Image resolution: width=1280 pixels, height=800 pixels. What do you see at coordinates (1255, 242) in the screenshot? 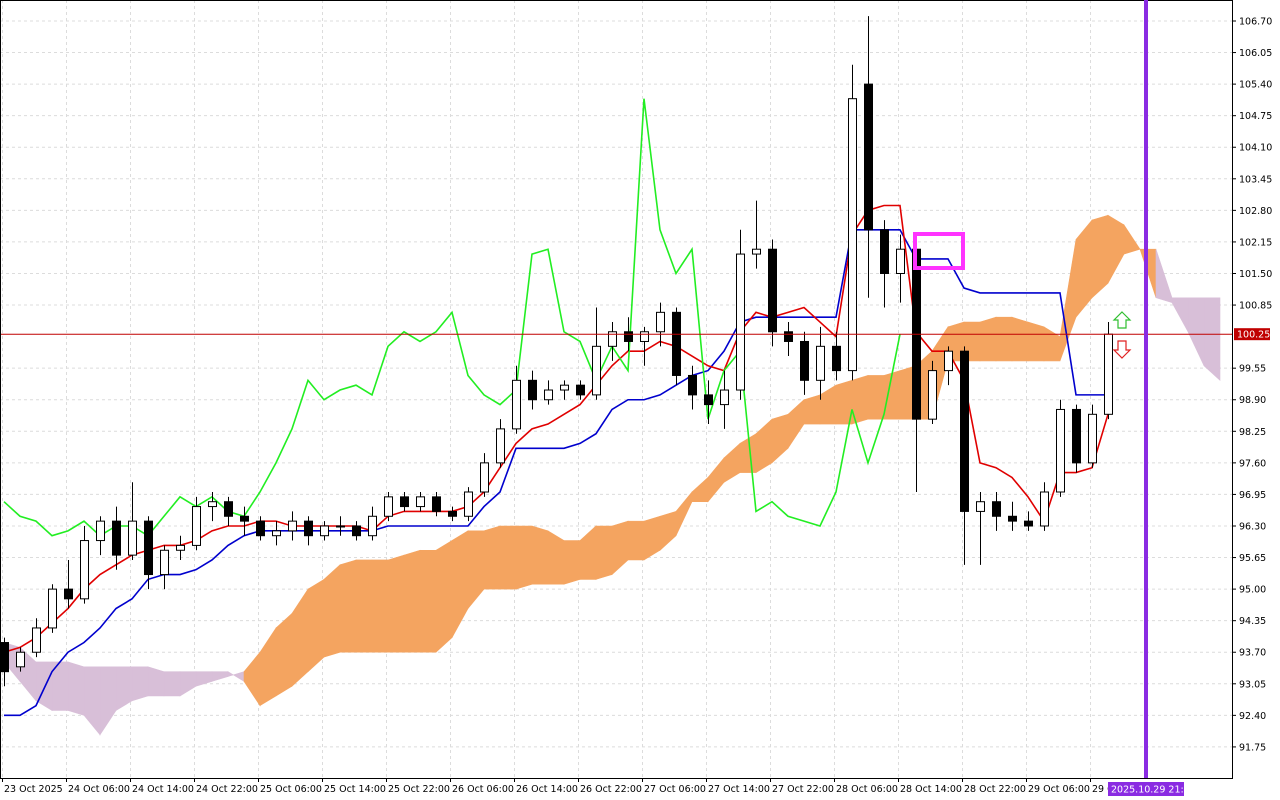
I see `y-tick-label: 102.15` at bounding box center [1255, 242].